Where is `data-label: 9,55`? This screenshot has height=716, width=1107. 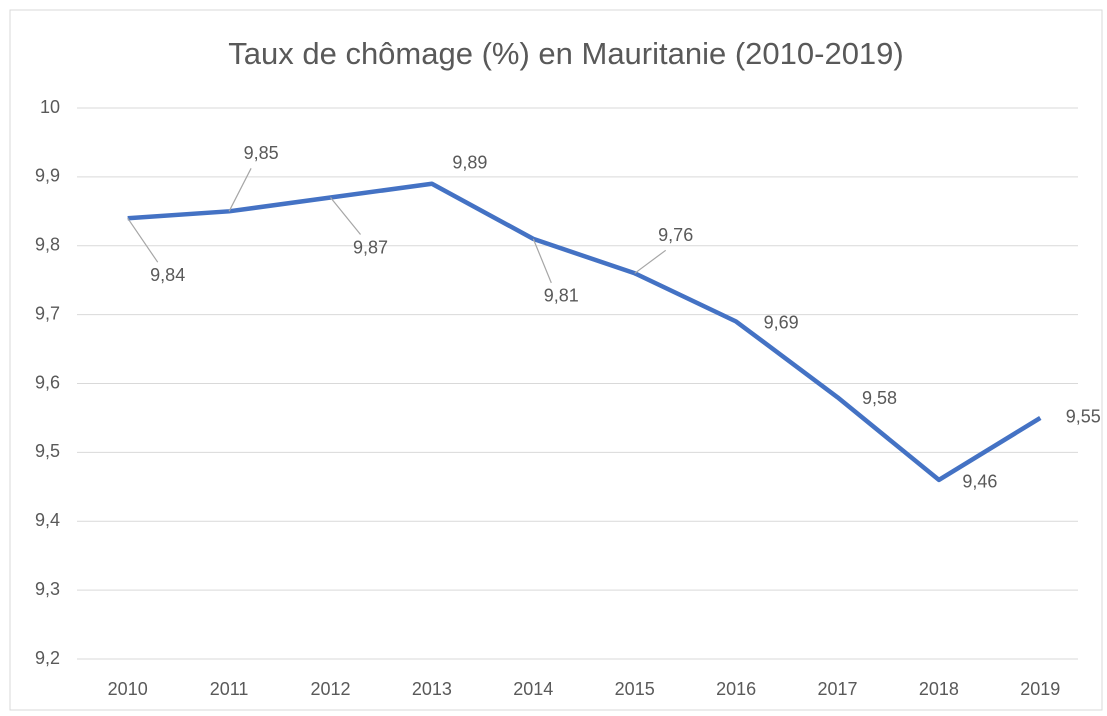
data-label: 9,55 is located at coordinates (1083, 417).